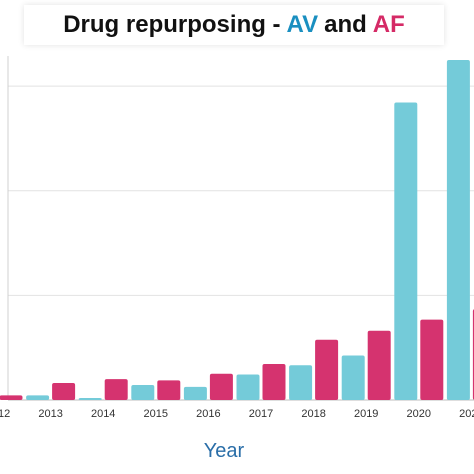  What do you see at coordinates (345, 24) in the screenshot?
I see `title-and: and` at bounding box center [345, 24].